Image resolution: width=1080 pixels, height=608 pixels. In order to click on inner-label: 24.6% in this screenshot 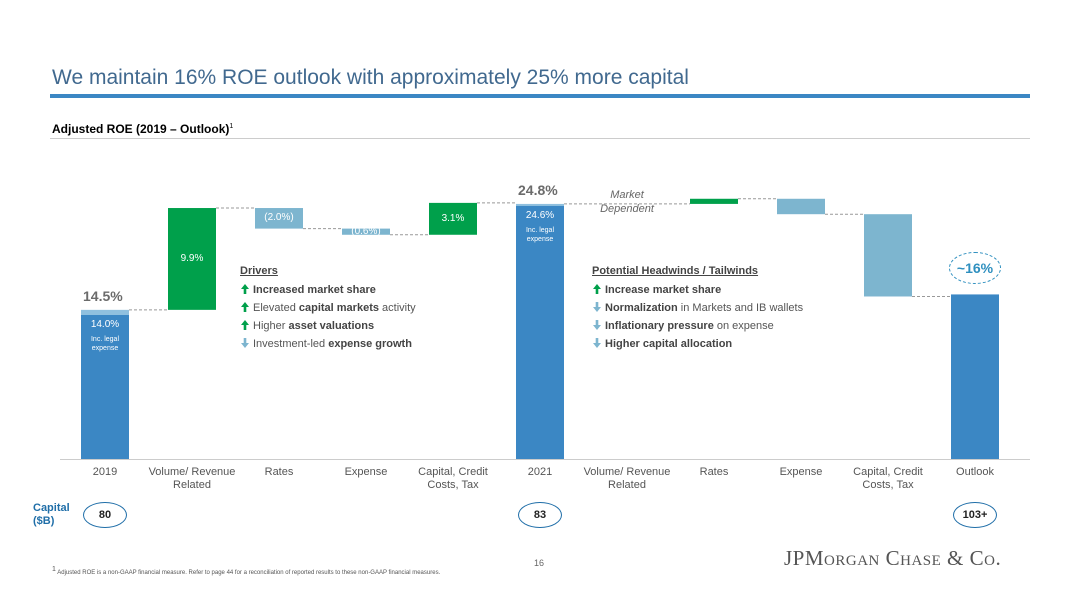, I will do `click(540, 215)`.